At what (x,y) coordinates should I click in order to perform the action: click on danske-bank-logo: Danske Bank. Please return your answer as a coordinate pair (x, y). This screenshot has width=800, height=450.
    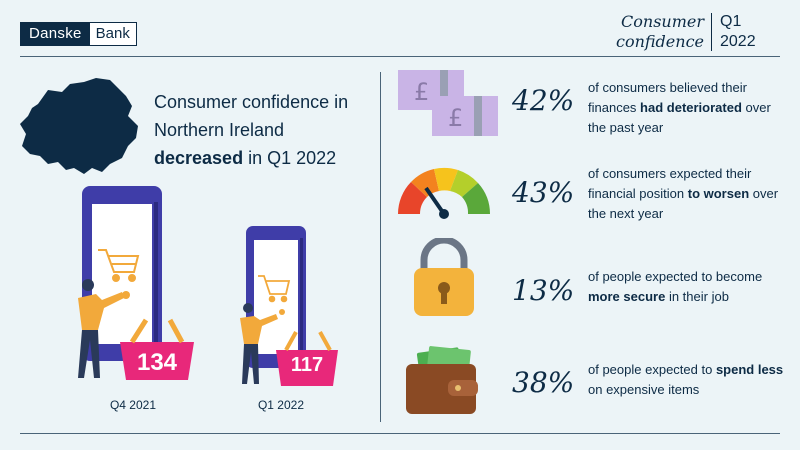
    Looking at the image, I should click on (78, 34).